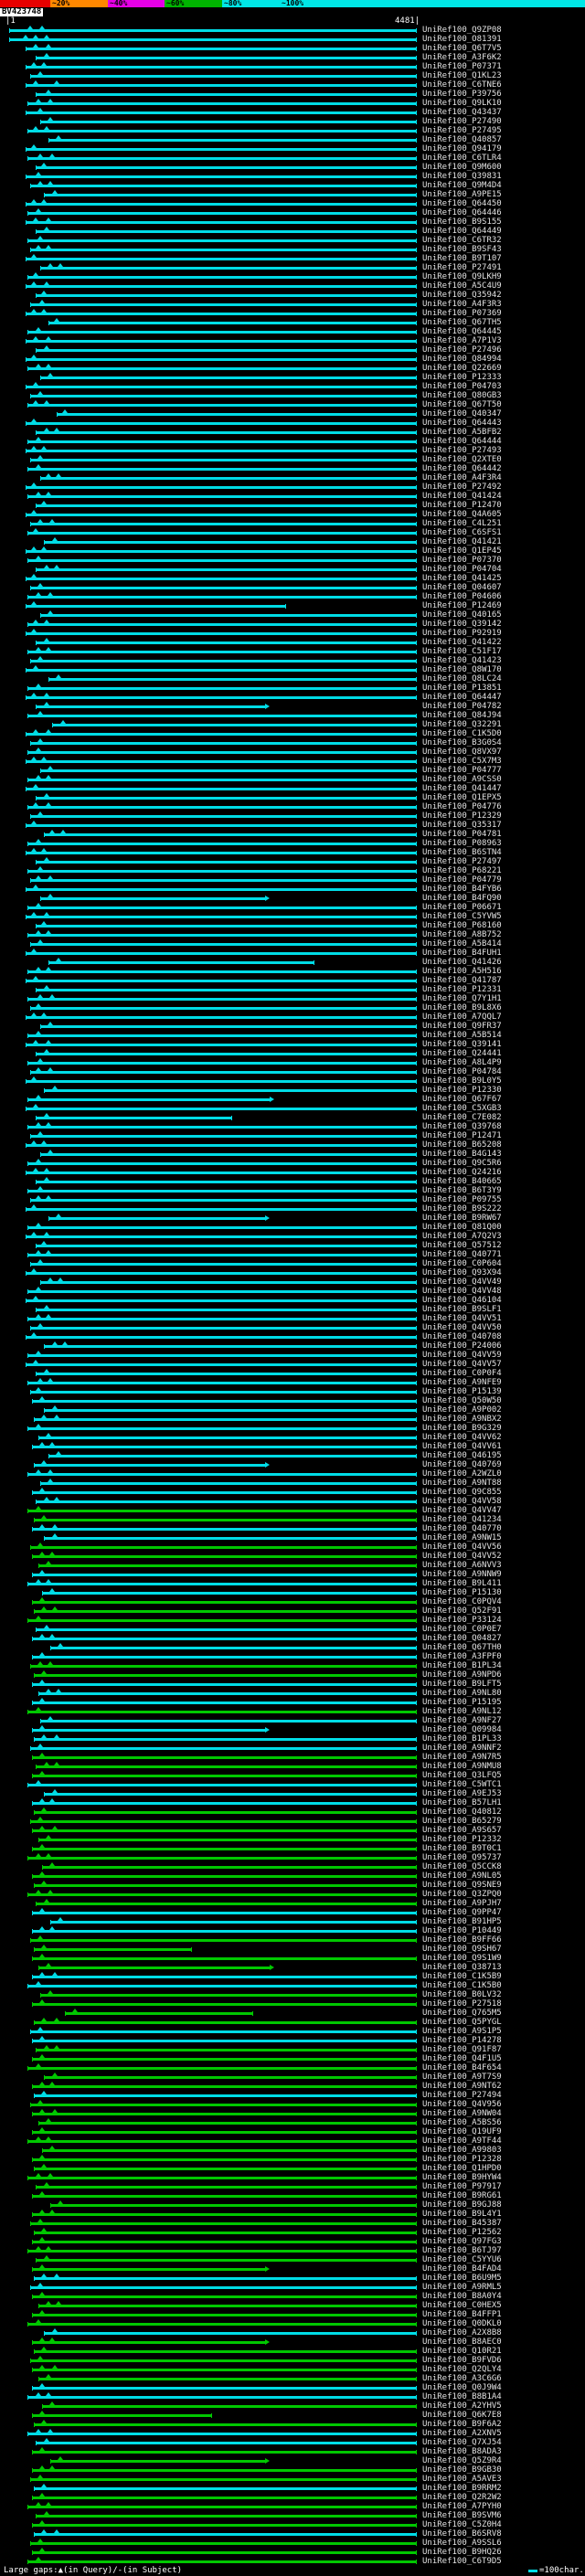 The image size is (585, 2576). Describe the element at coordinates (462, 1830) in the screenshot. I see `hit-label: UniRef100_A9S657` at that location.